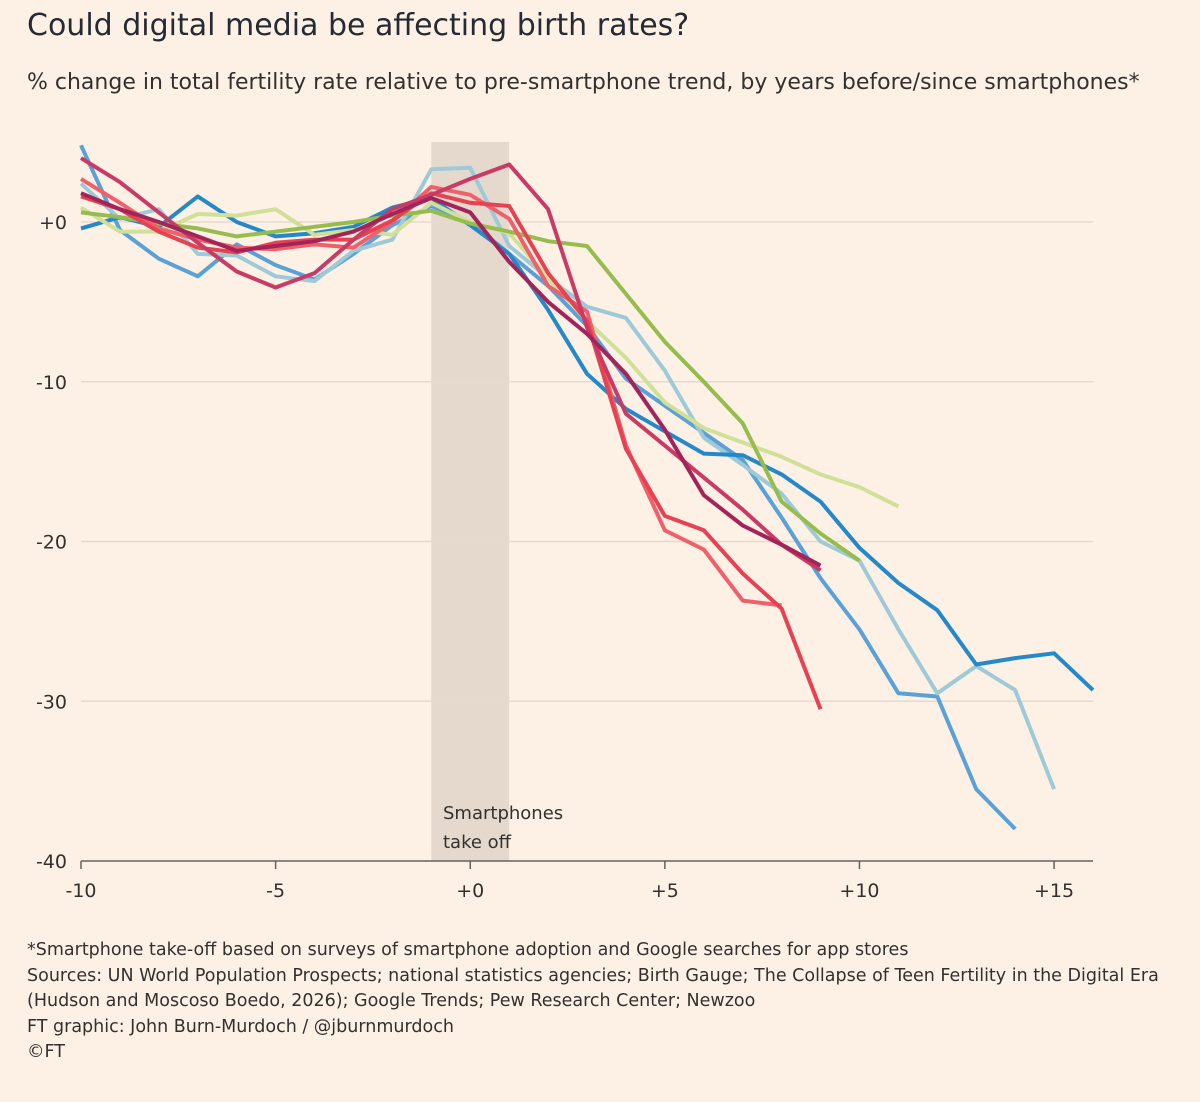 The width and height of the screenshot is (1200, 1102). What do you see at coordinates (503, 828) in the screenshot?
I see `band-annotation: Smartphones take off` at bounding box center [503, 828].